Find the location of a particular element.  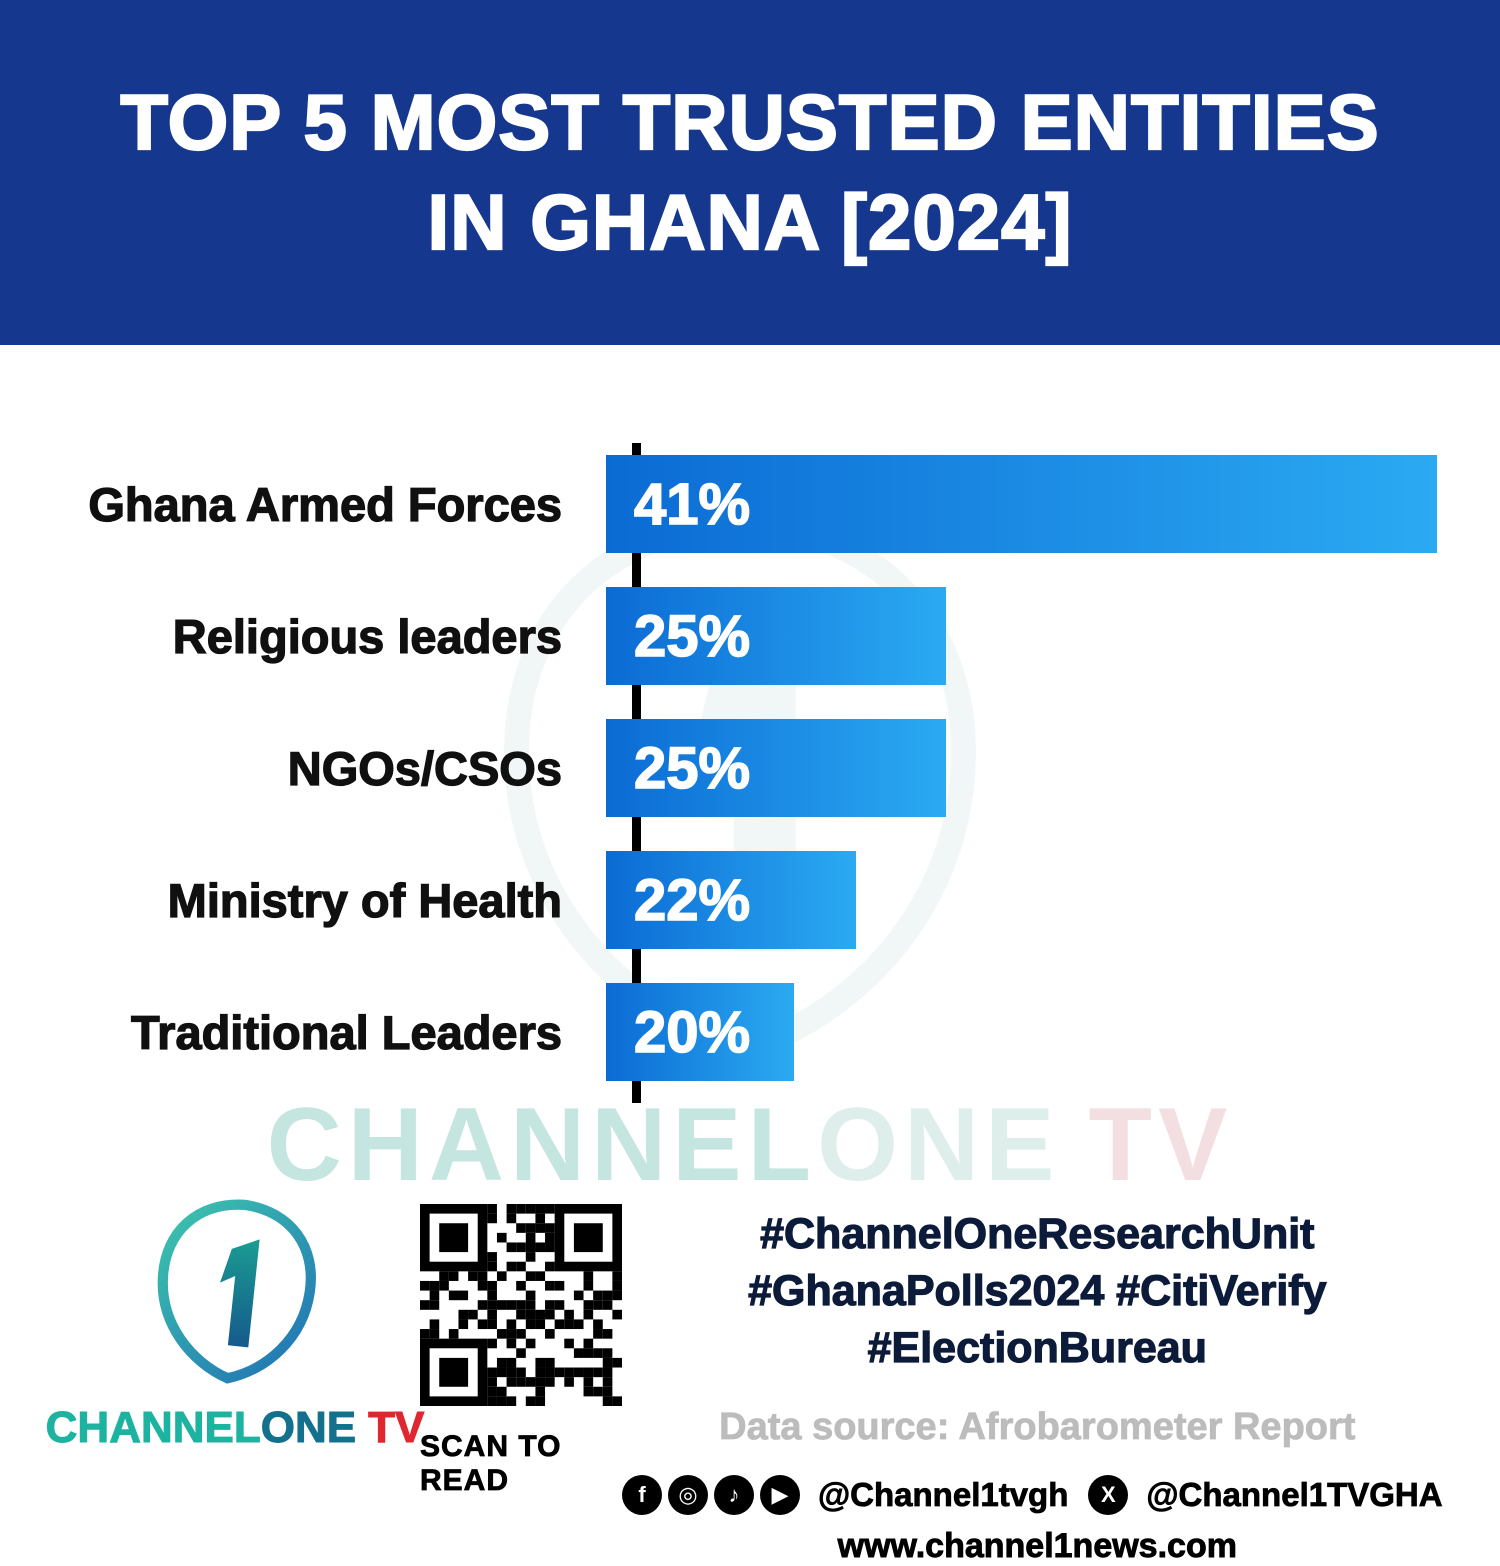

bar-track: 22% is located at coordinates (1053, 900).